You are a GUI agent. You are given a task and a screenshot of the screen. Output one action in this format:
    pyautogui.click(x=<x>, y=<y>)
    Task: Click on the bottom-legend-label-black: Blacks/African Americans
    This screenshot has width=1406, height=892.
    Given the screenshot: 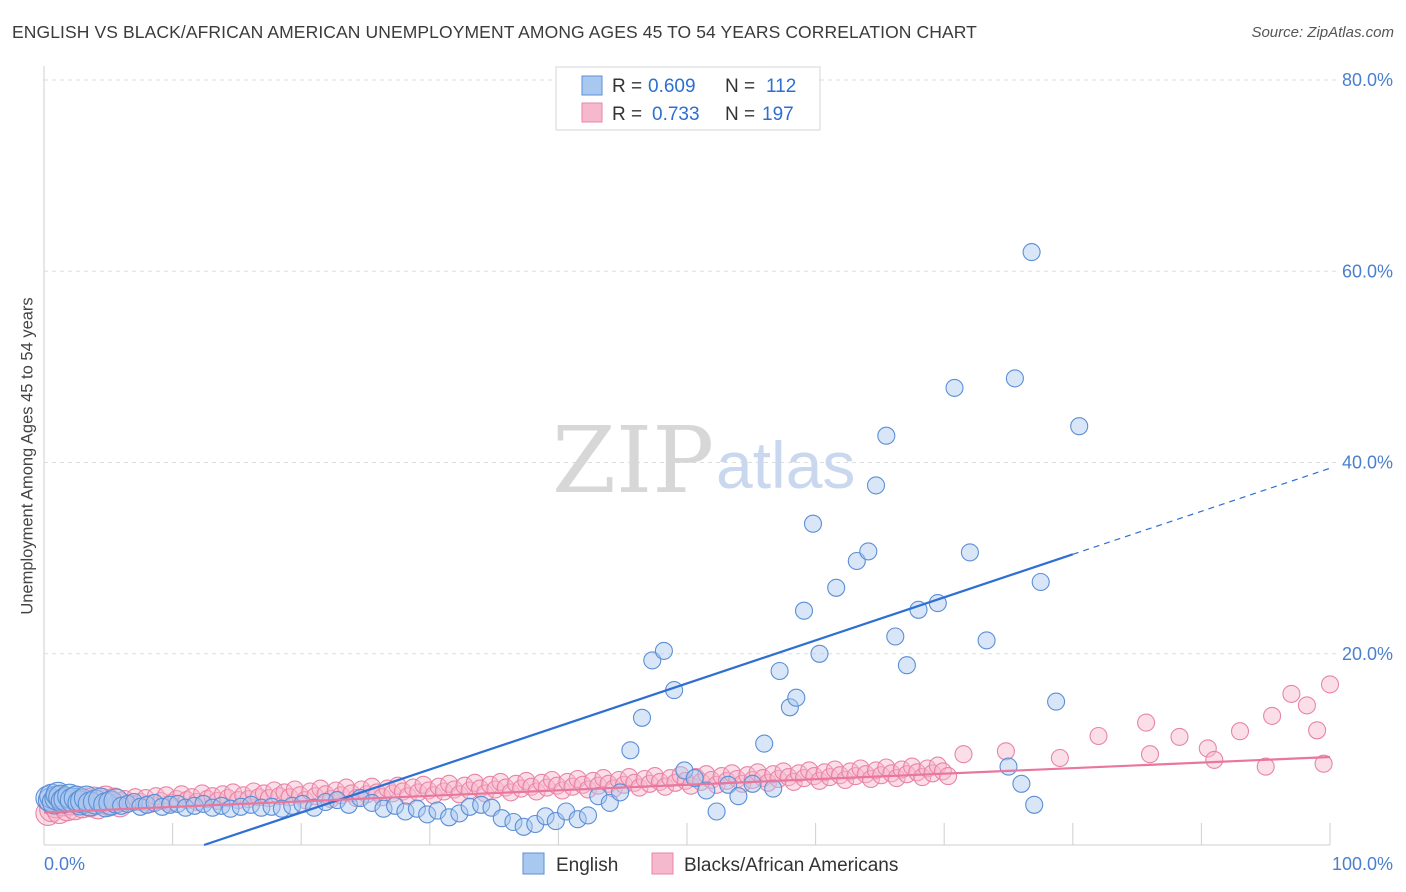 What is the action you would take?
    pyautogui.click(x=791, y=865)
    